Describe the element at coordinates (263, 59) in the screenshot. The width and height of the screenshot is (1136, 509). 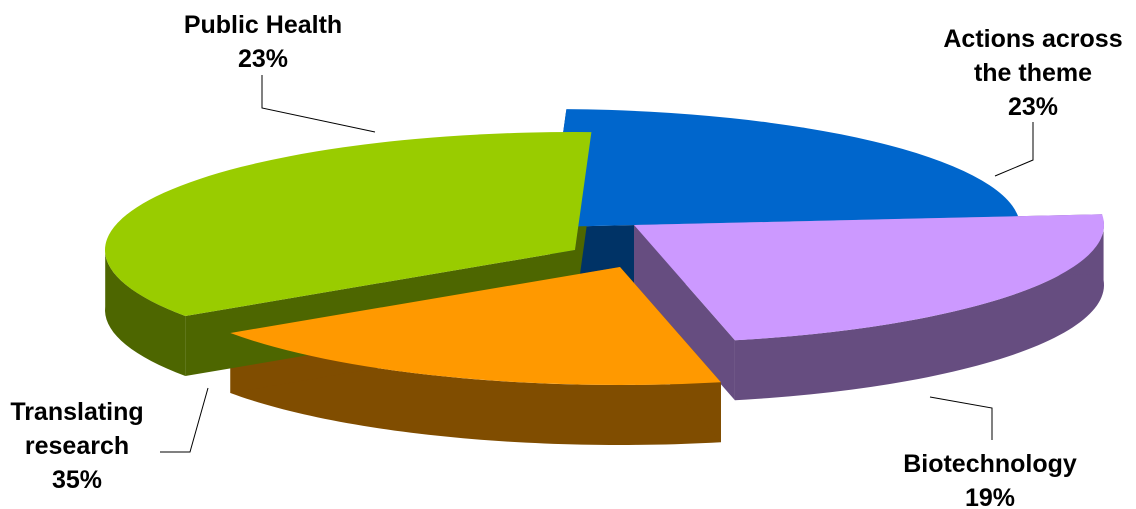
I see `slice-percent-0: 23%` at that location.